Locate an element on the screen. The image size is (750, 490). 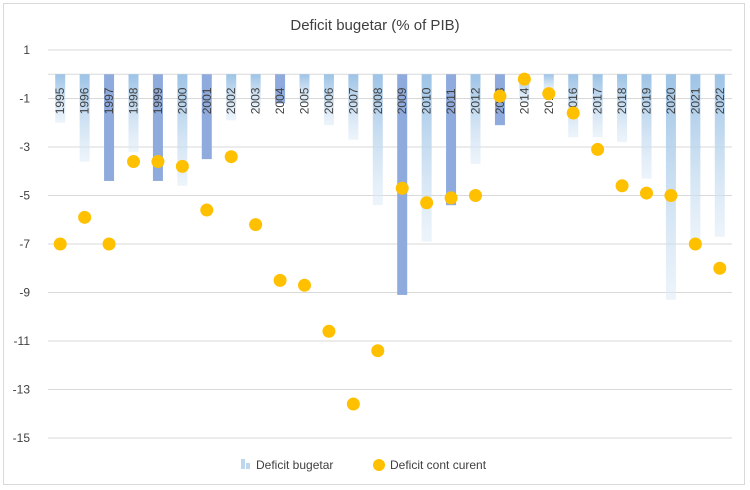
category-label: 2004 is located at coordinates (280, 100).